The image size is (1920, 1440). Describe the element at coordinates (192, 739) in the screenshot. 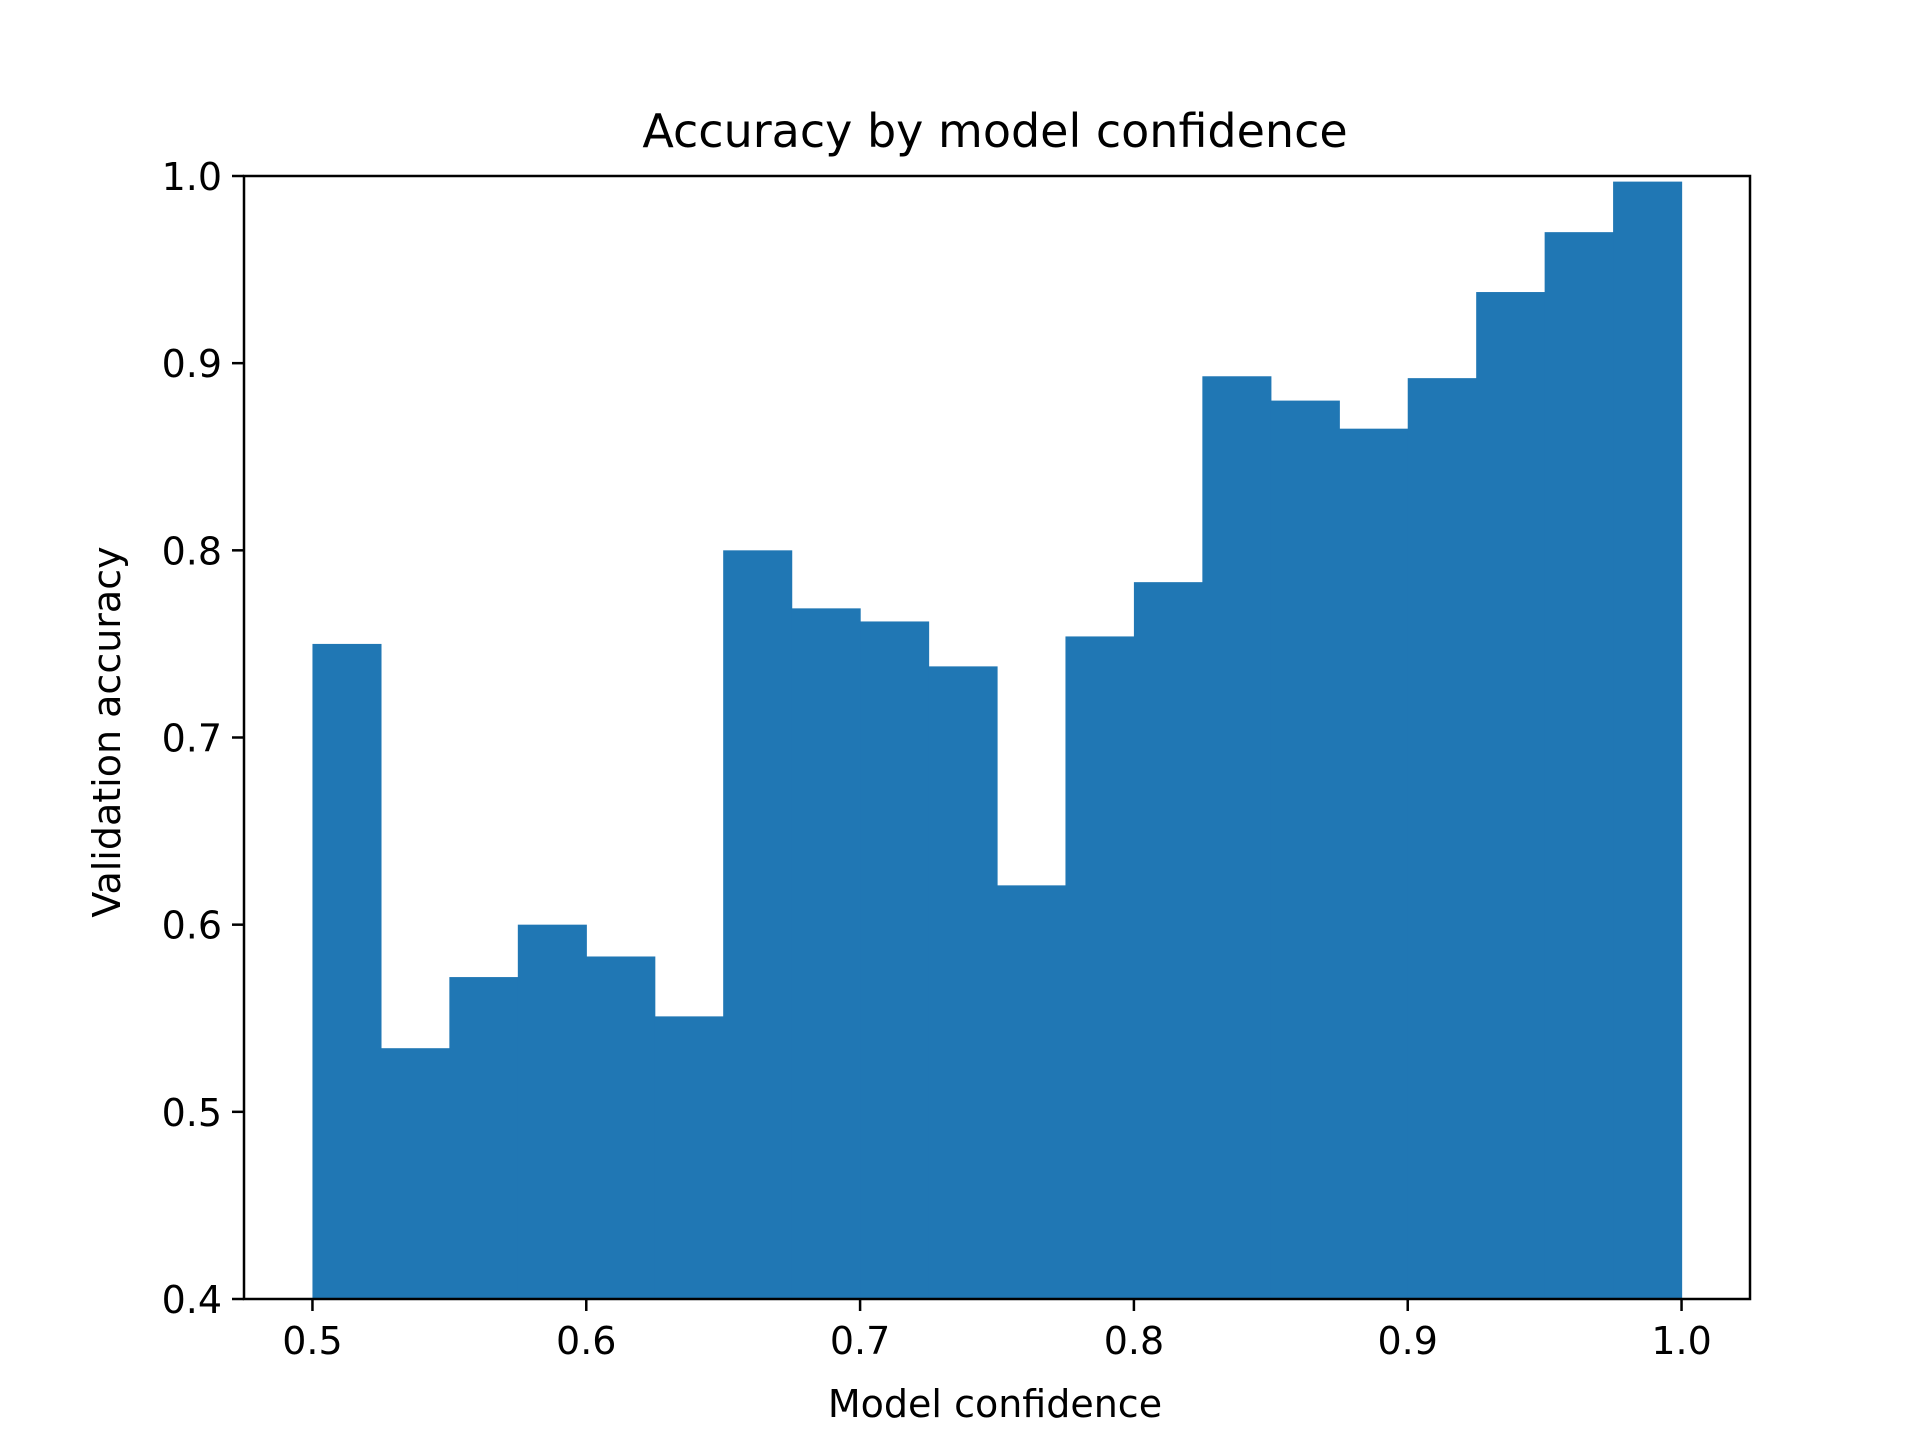

I see `y-tick-label: 0.7` at that location.